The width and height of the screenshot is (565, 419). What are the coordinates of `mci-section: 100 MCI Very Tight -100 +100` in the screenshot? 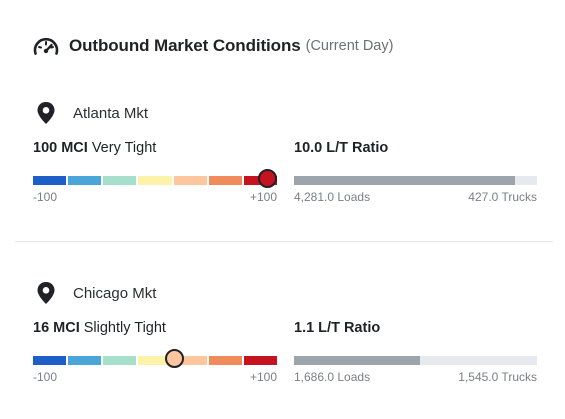 It's located at (155, 172).